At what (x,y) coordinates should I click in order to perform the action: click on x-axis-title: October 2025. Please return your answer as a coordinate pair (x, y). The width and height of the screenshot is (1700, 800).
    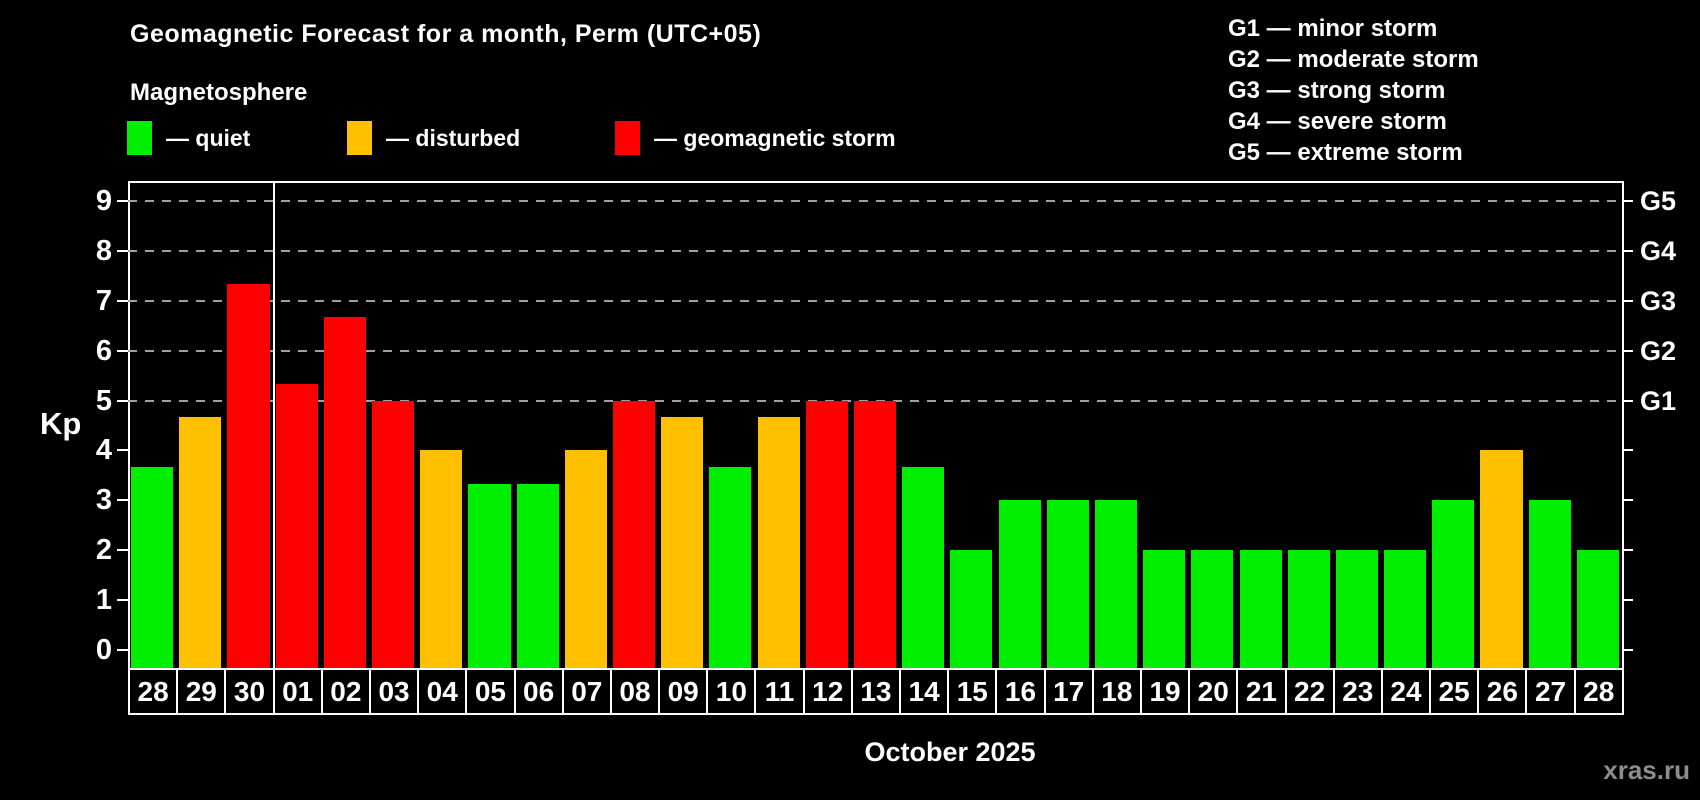
    Looking at the image, I should click on (950, 752).